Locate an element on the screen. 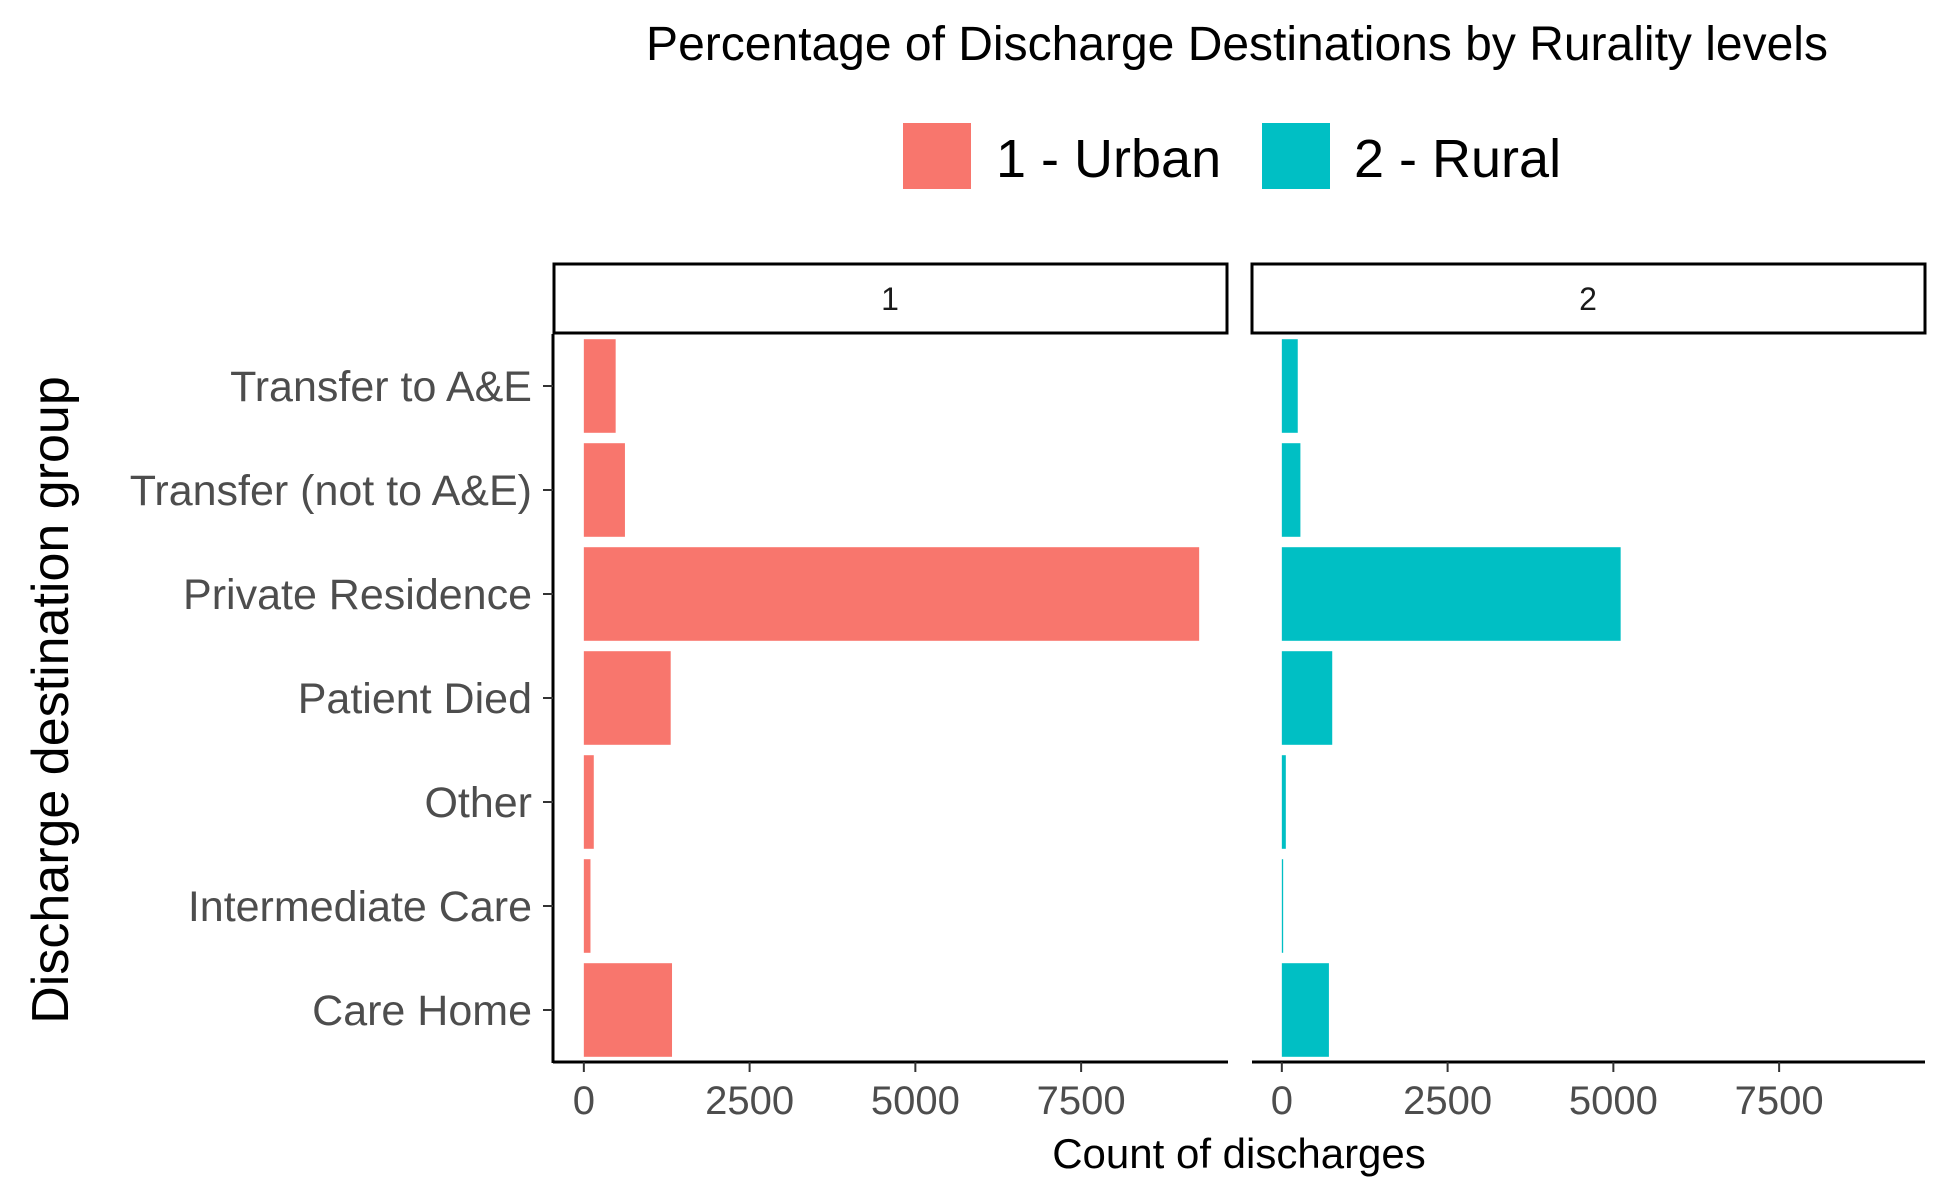 This screenshot has height=1197, width=1939. x-axis-title: Count of discharges is located at coordinates (1239, 1153).